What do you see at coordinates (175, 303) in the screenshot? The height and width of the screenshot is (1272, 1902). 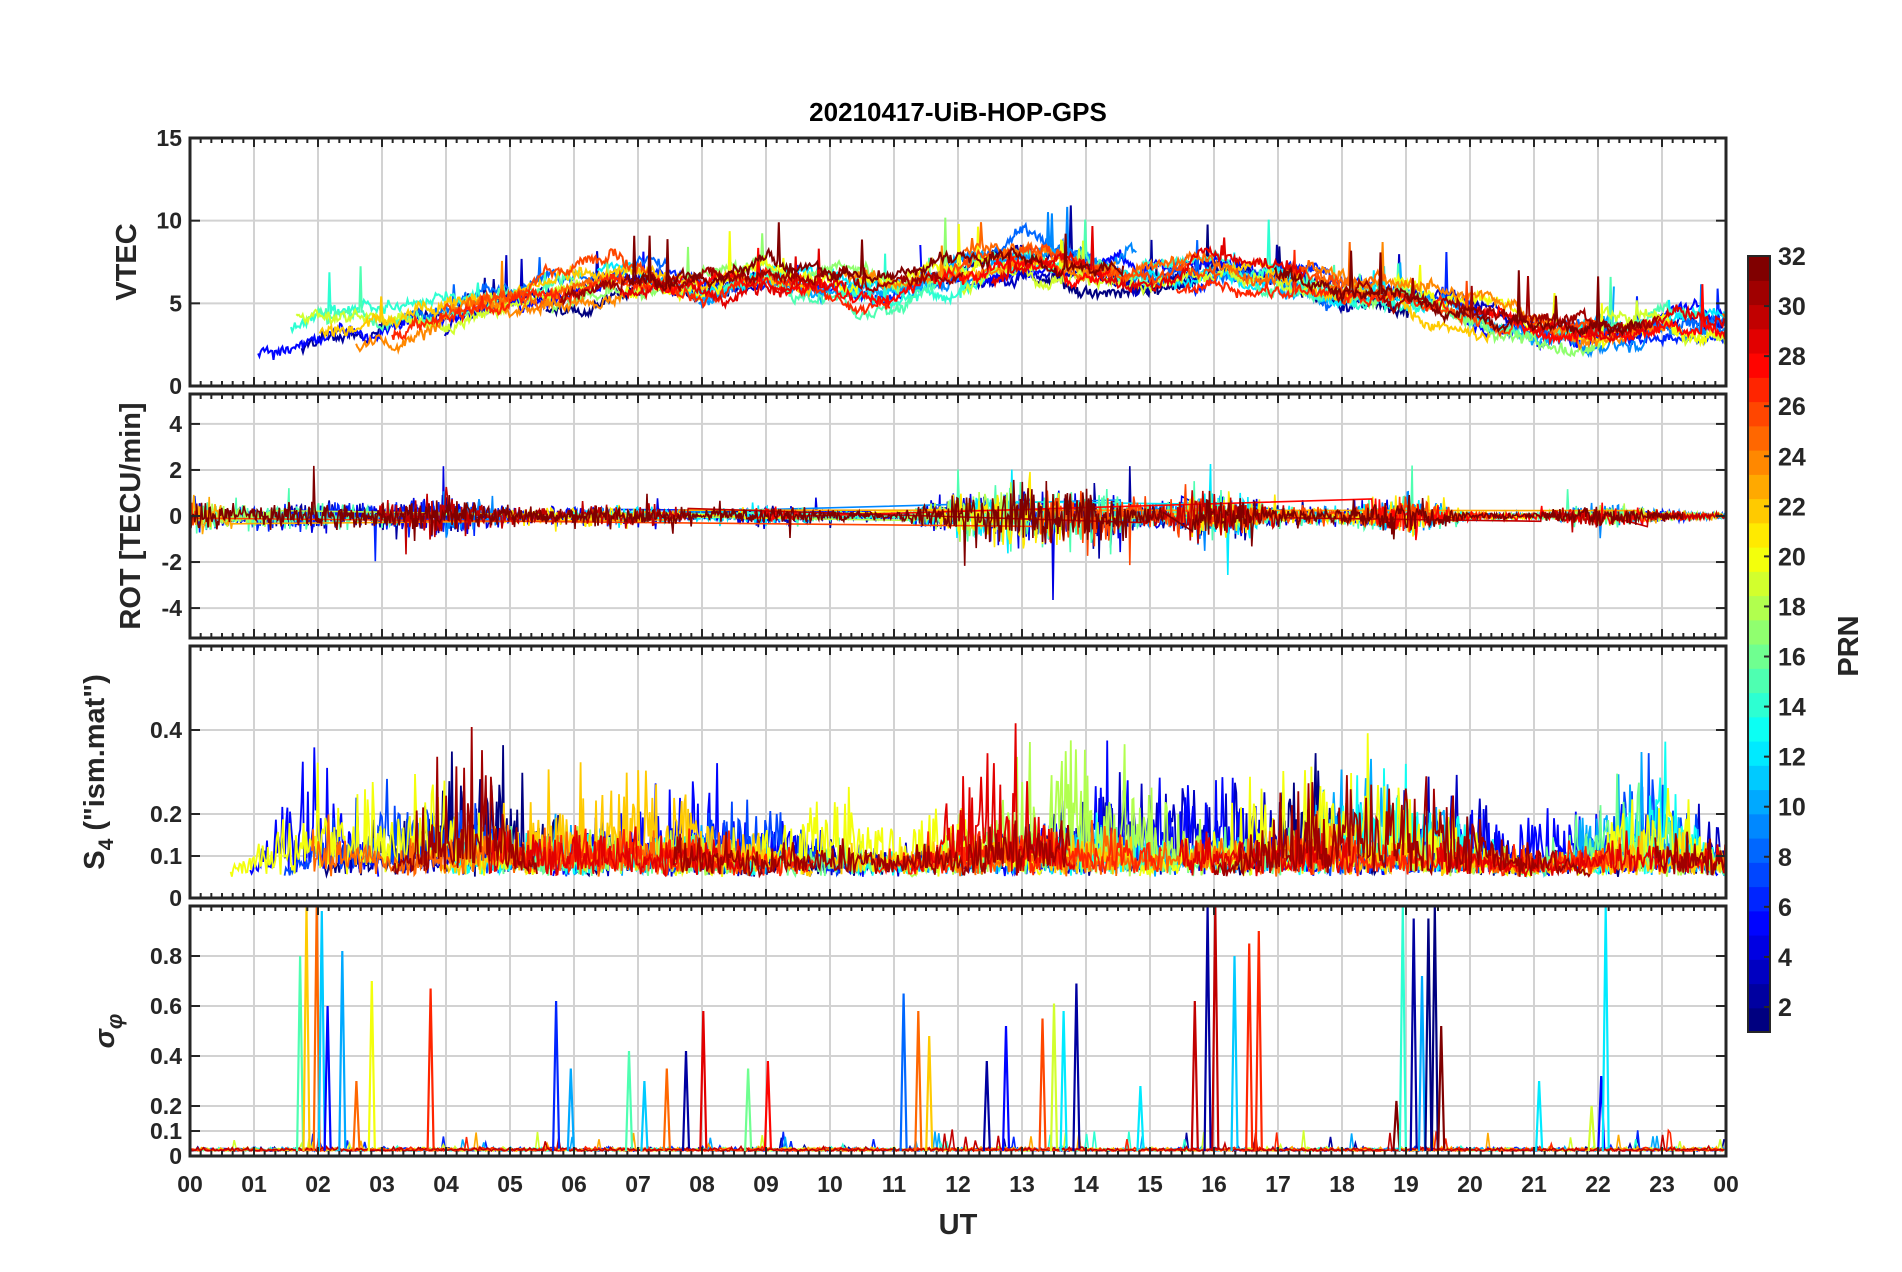 I see `vtec-y-tick-label: 5` at bounding box center [175, 303].